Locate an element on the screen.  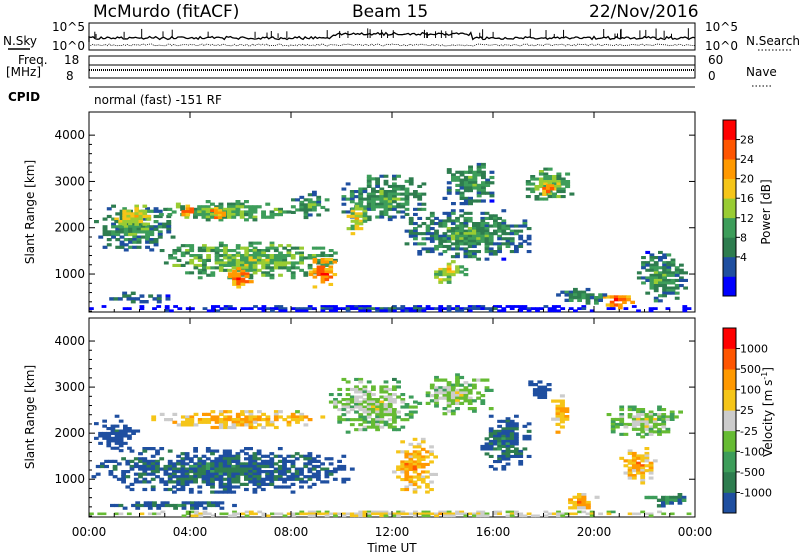
colorbar-swatch is located at coordinates (729, 247).